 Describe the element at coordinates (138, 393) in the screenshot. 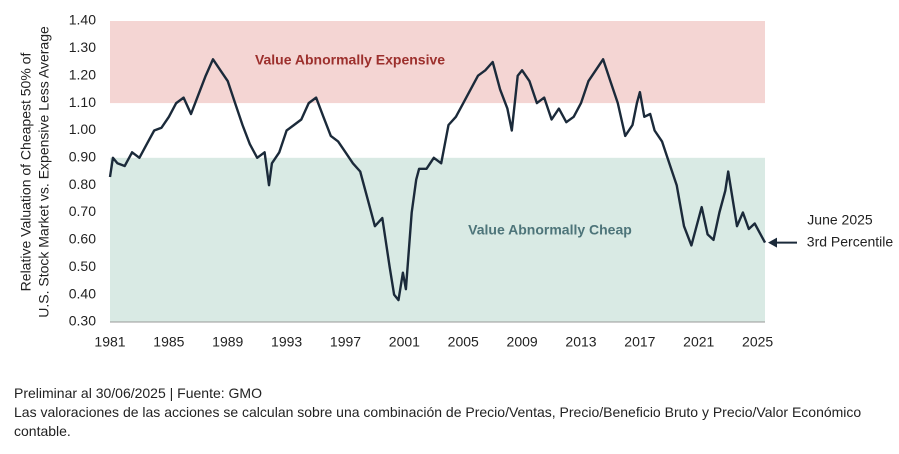

I see `note: Preliminar al 30/06/2025 | Fuente: GMO` at that location.